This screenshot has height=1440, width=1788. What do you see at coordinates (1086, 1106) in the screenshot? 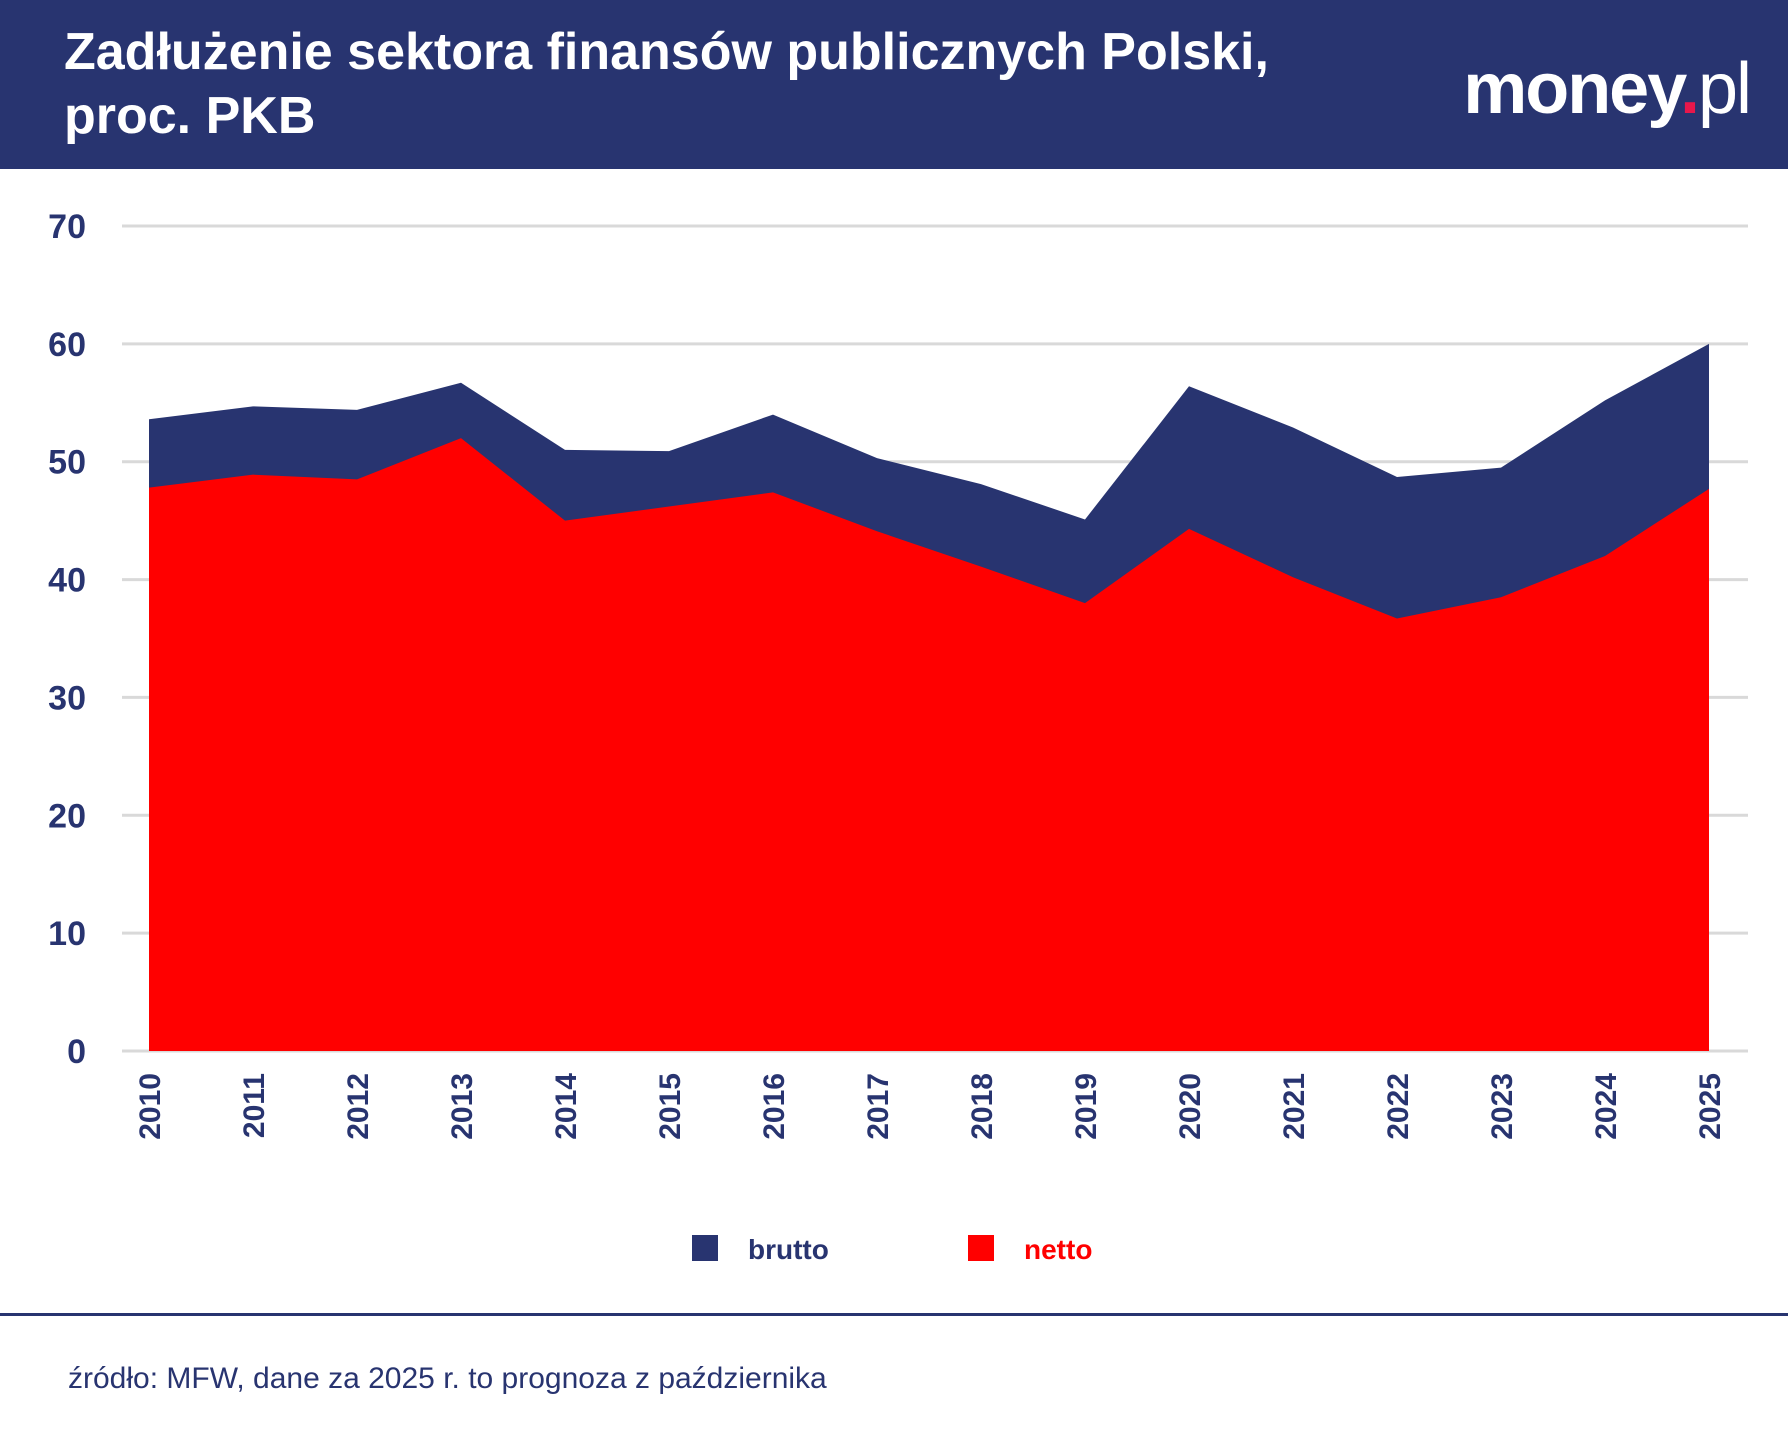
I see `x-tick-label: 2019` at bounding box center [1086, 1106].